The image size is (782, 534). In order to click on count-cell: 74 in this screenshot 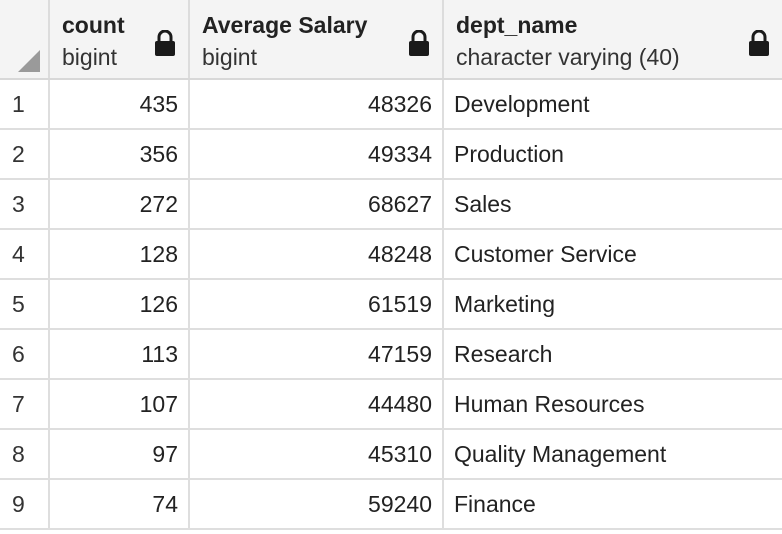, I will do `click(120, 504)`.